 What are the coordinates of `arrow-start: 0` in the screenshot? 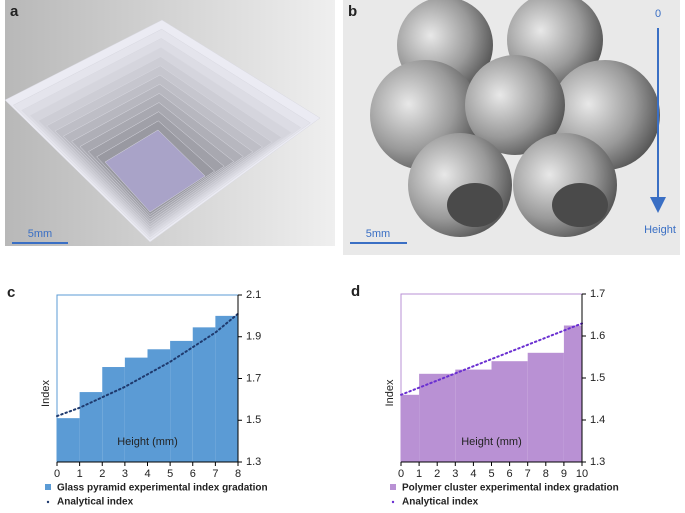 It's located at (658, 14).